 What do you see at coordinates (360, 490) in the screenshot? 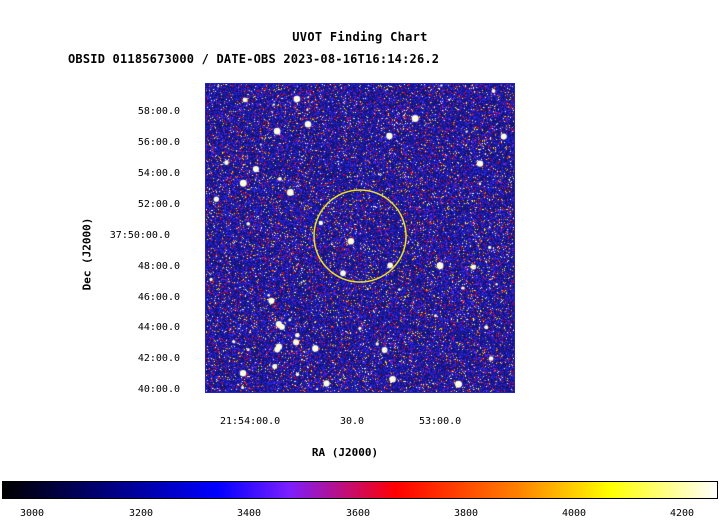
I see `colorbar` at bounding box center [360, 490].